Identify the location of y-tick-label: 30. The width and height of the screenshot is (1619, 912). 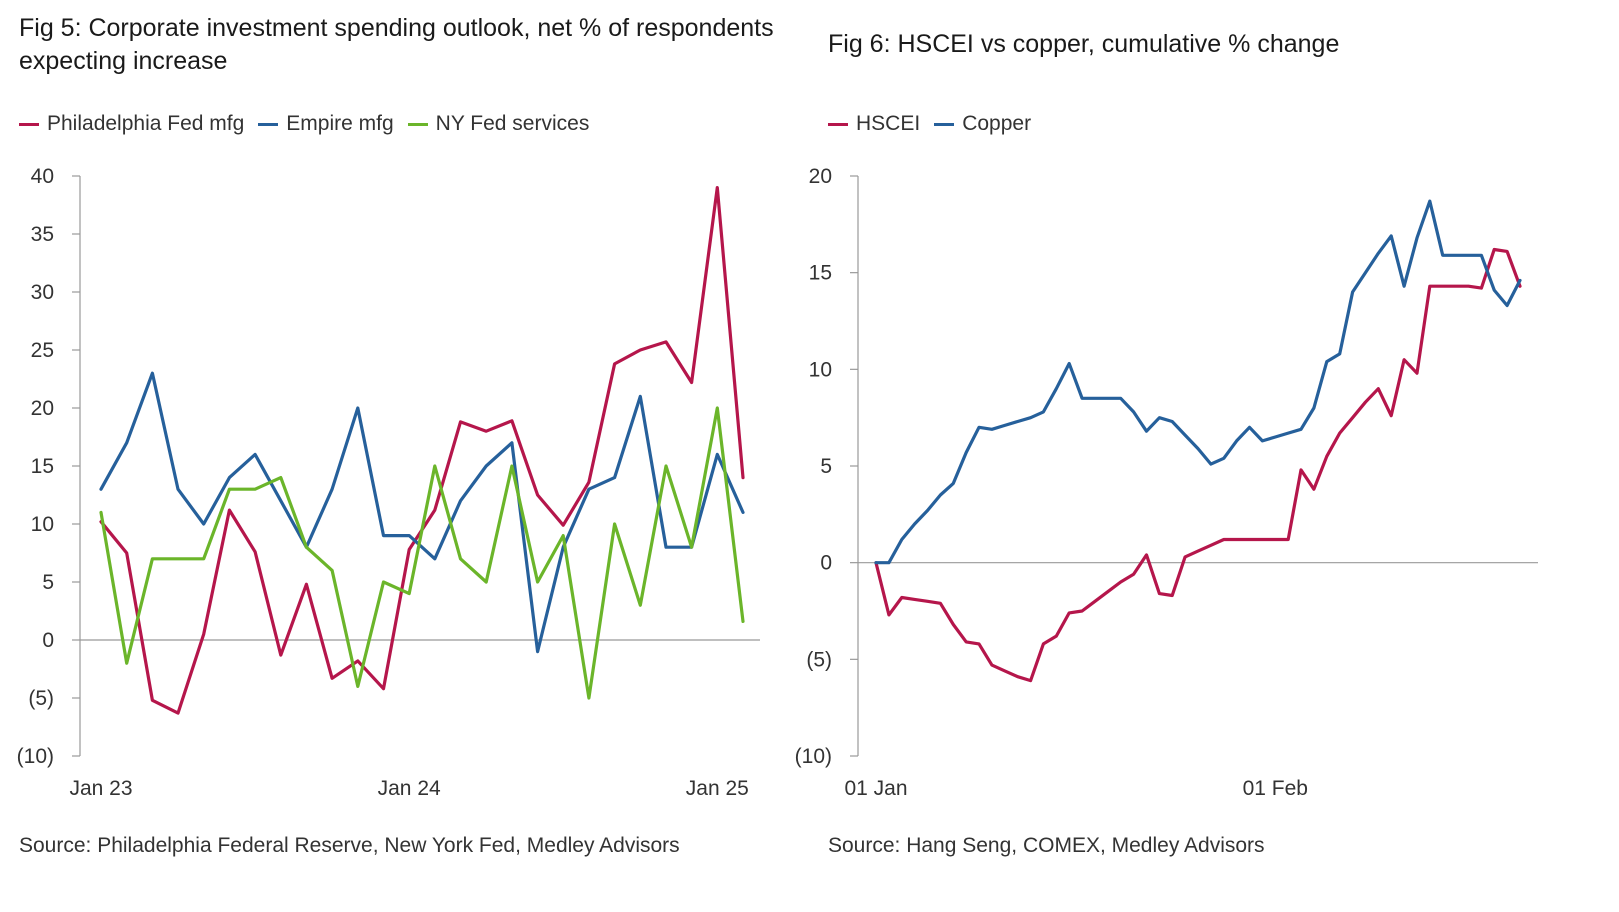
(42, 292).